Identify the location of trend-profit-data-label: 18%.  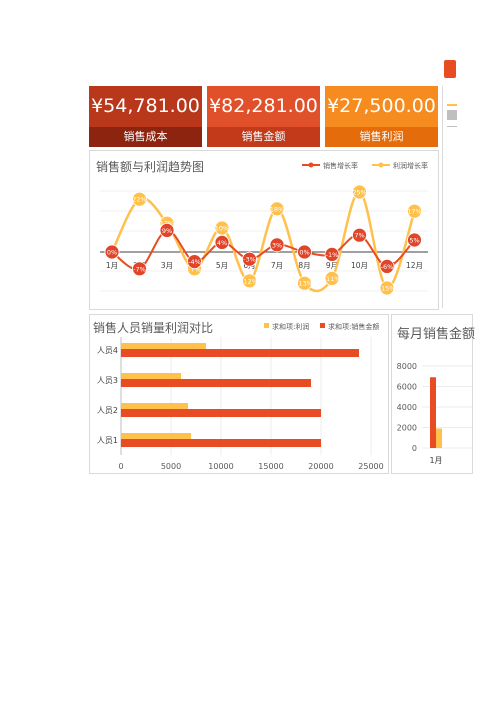
(277, 209).